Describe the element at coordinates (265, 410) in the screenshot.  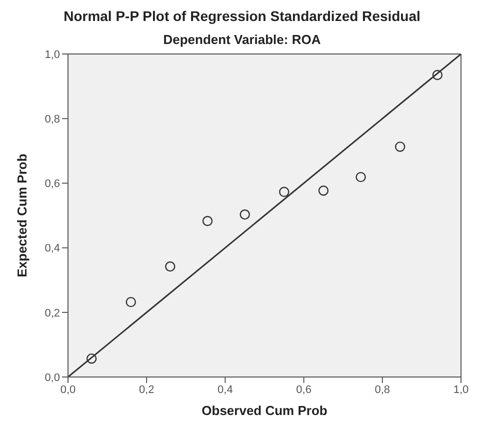
I see `x-axis-title: Observed Cum Prob` at that location.